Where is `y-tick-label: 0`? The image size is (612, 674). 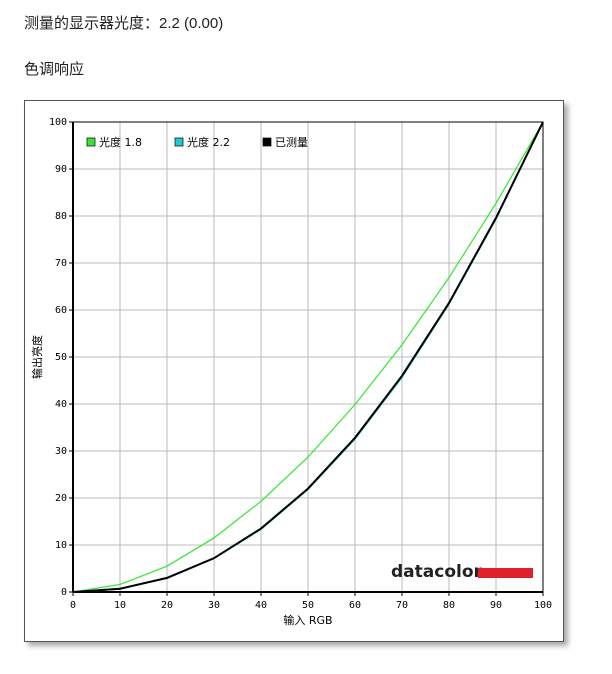 y-tick-label: 0 is located at coordinates (64, 592).